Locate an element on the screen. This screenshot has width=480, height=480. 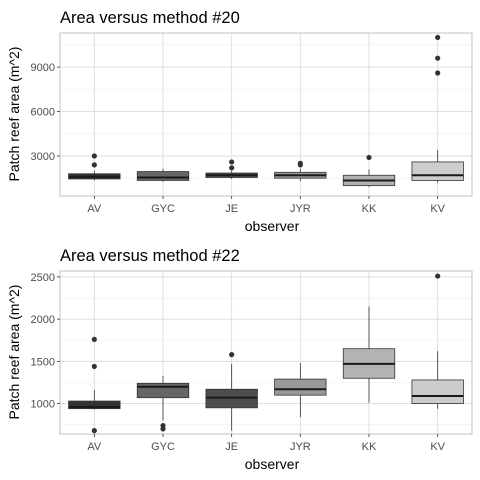
chart-1-box-AV is located at coordinates (94, 167).